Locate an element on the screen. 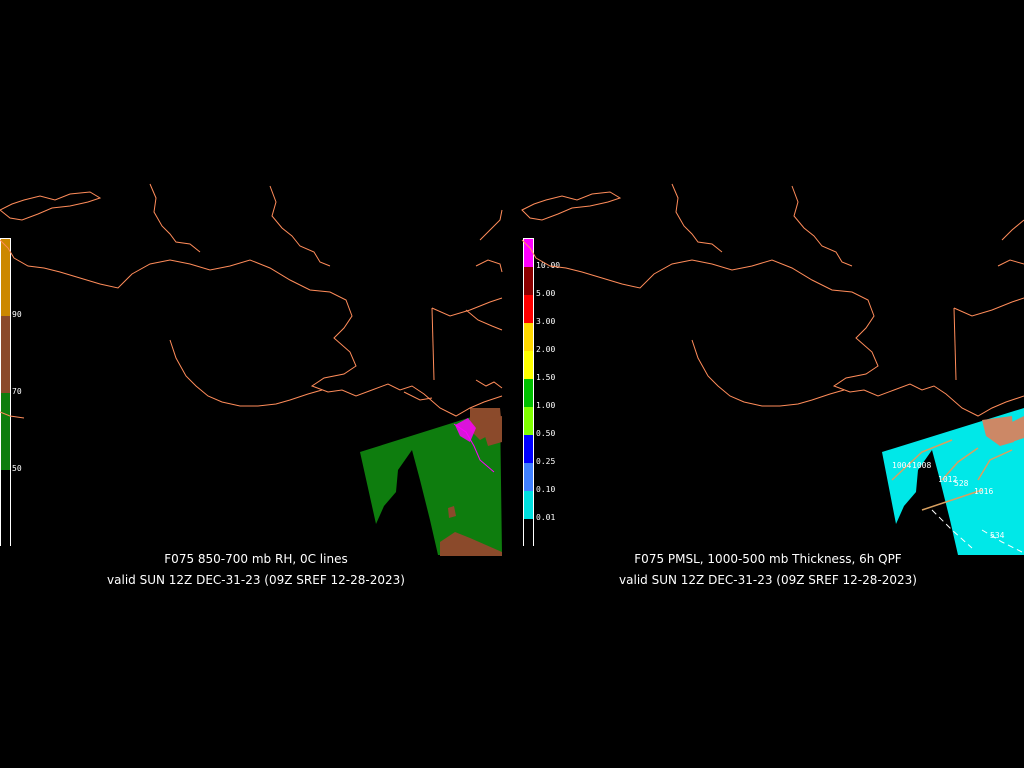  qpf-fill is located at coordinates (953, 481).